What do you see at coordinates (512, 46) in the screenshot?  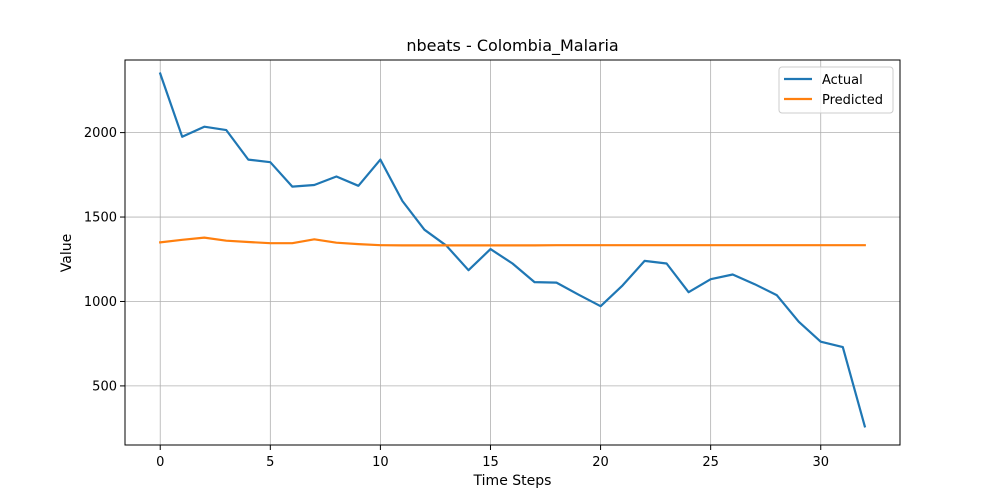 I see `chart-title: nbeats - Colombia_Malaria` at bounding box center [512, 46].